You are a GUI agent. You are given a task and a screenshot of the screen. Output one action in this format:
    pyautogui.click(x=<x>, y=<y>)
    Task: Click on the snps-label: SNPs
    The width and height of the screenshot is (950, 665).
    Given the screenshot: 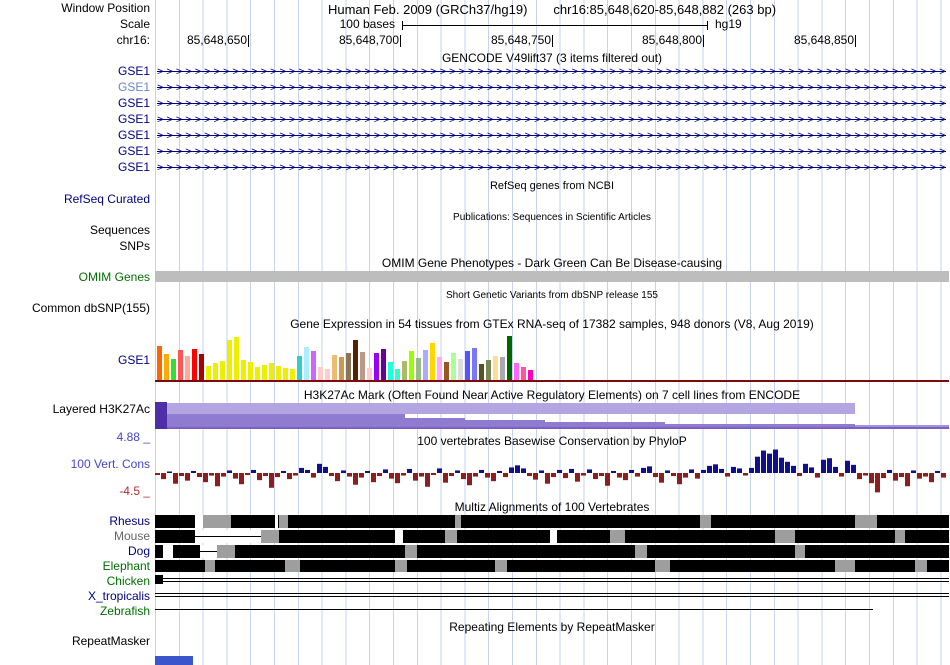 What is the action you would take?
    pyautogui.click(x=134, y=246)
    